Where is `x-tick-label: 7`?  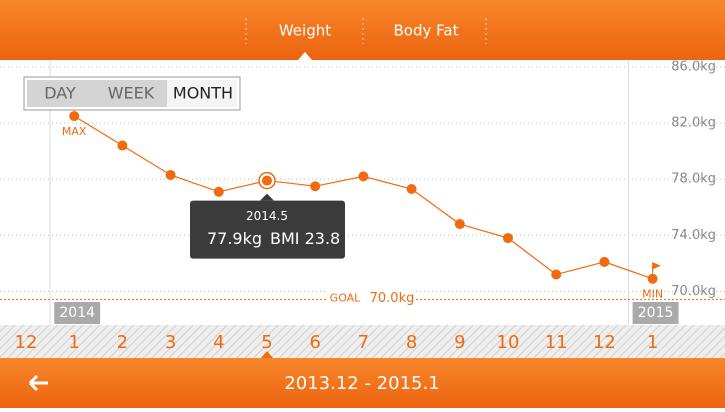
x-tick-label: 7 is located at coordinates (363, 342).